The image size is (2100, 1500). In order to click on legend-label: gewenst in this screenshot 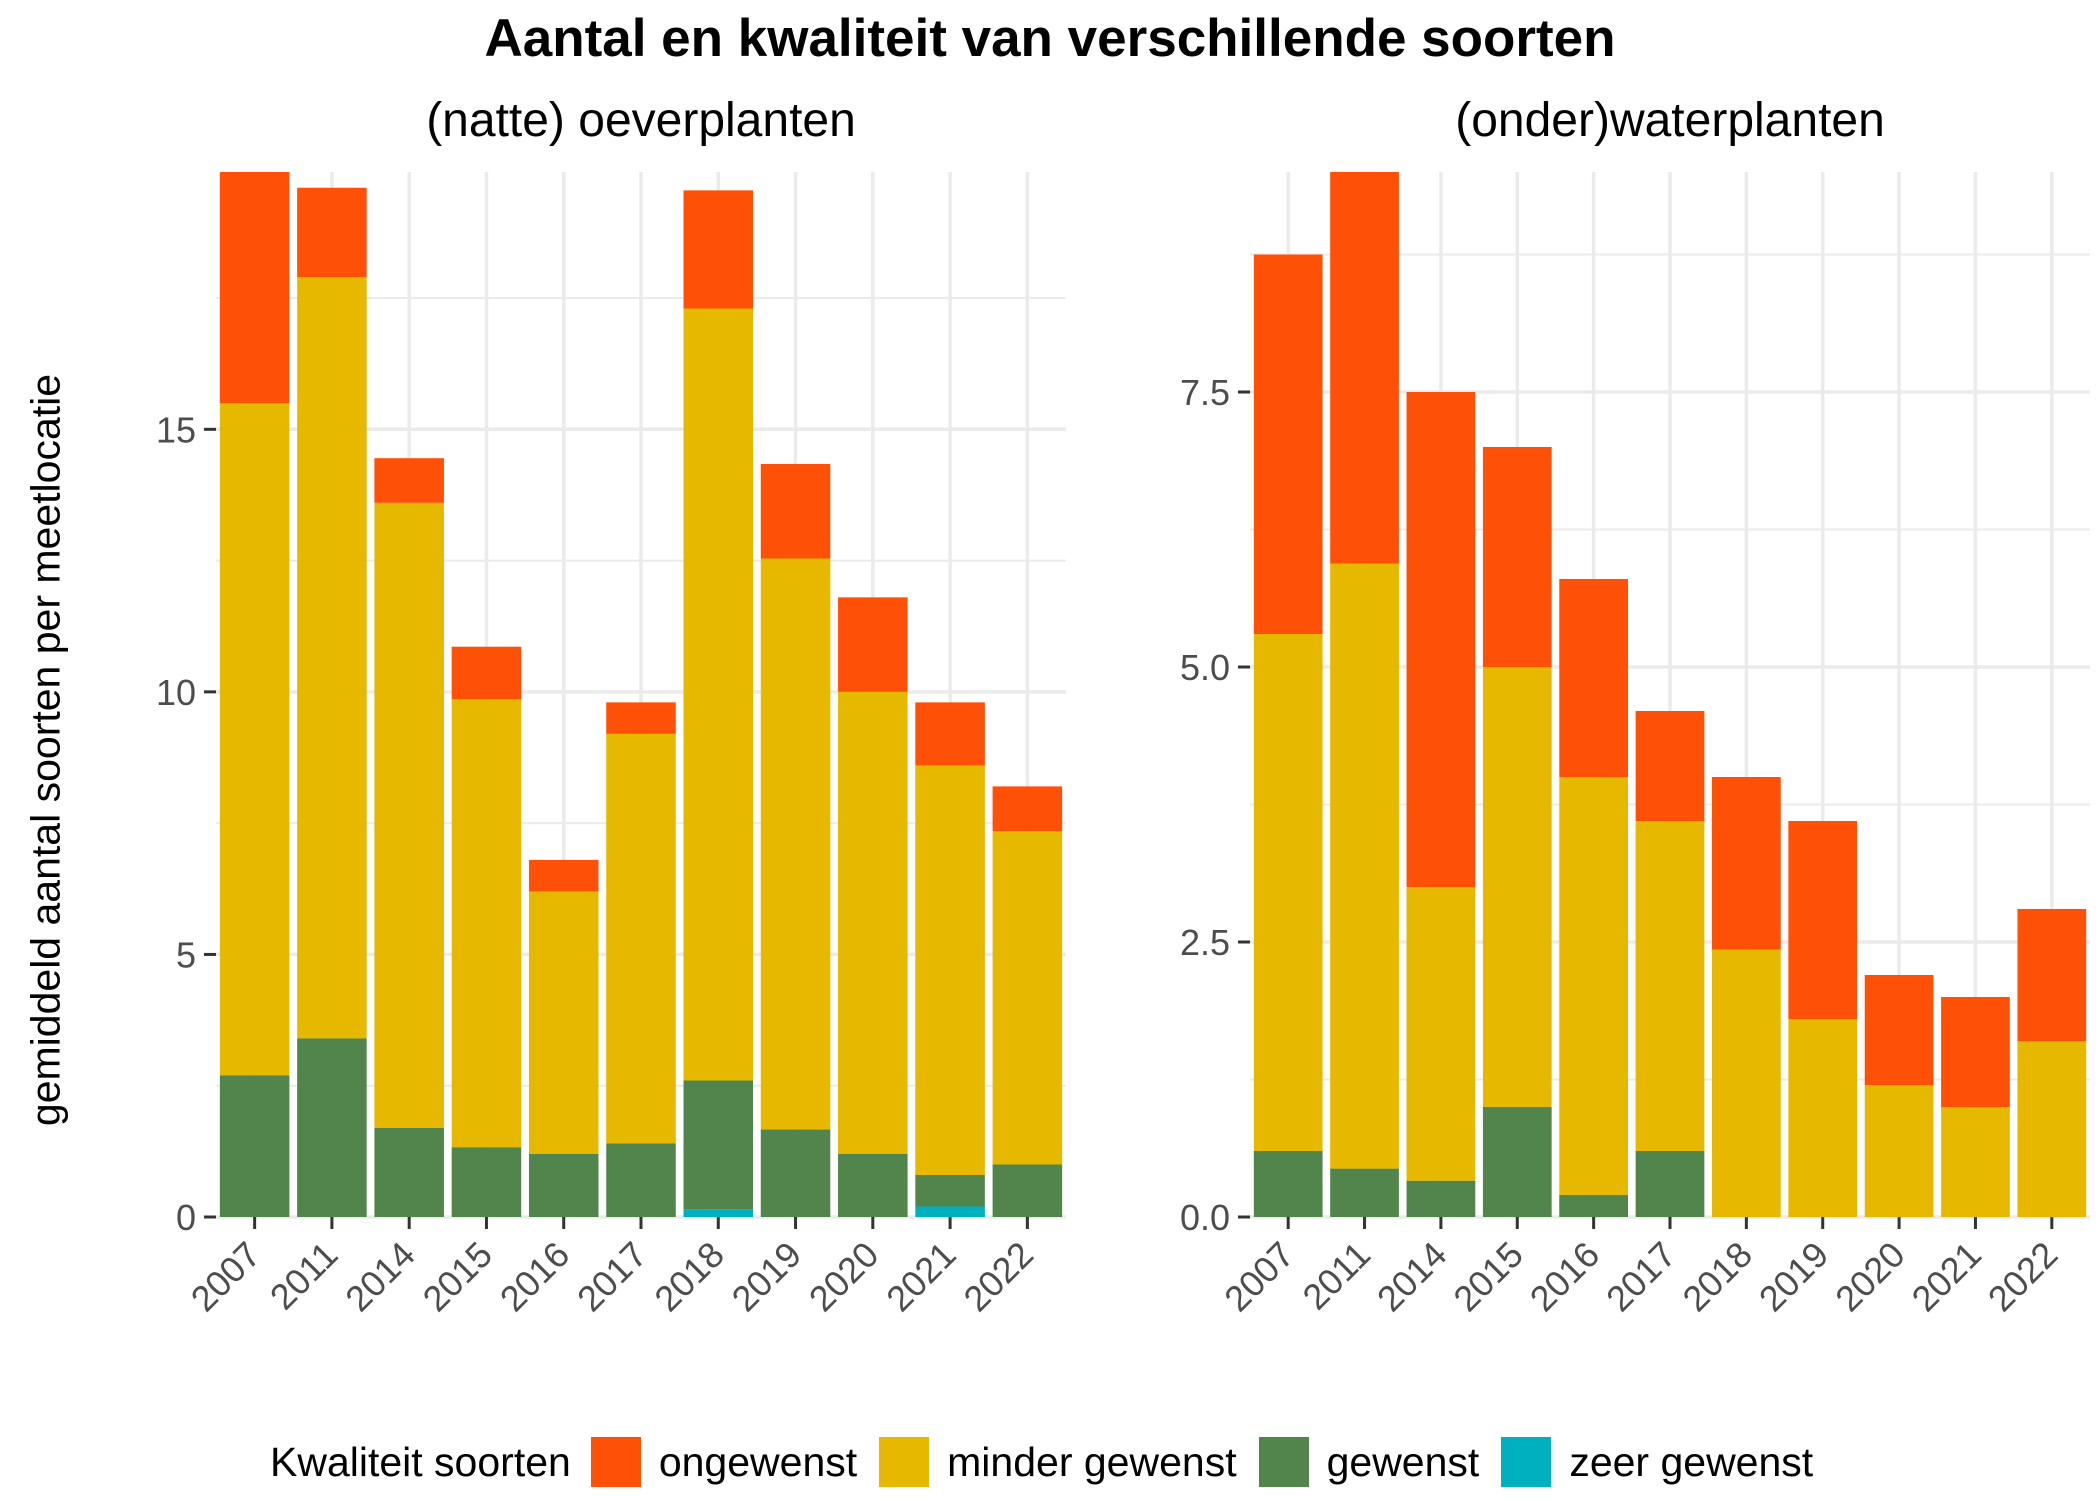, I will do `click(1403, 1461)`.